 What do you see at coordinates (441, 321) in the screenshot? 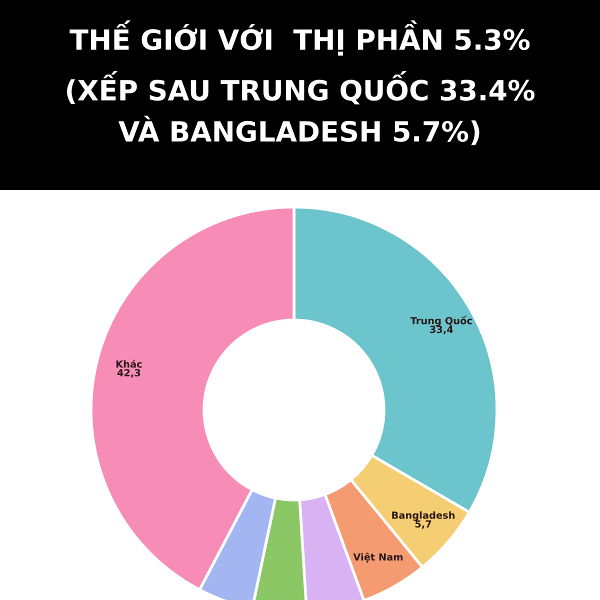
I see `slice-label: Trung Quốc` at bounding box center [441, 321].